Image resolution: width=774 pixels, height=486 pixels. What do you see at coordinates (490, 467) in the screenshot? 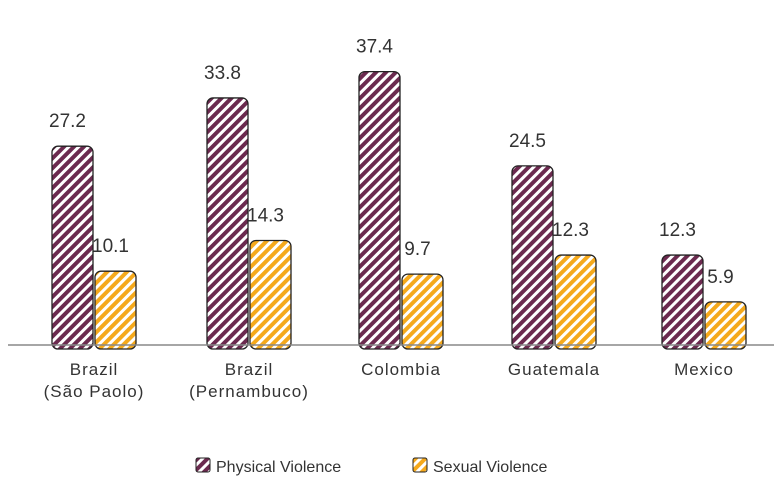
I see `legend-label-sexual-violence: Sexual Violence` at bounding box center [490, 467].